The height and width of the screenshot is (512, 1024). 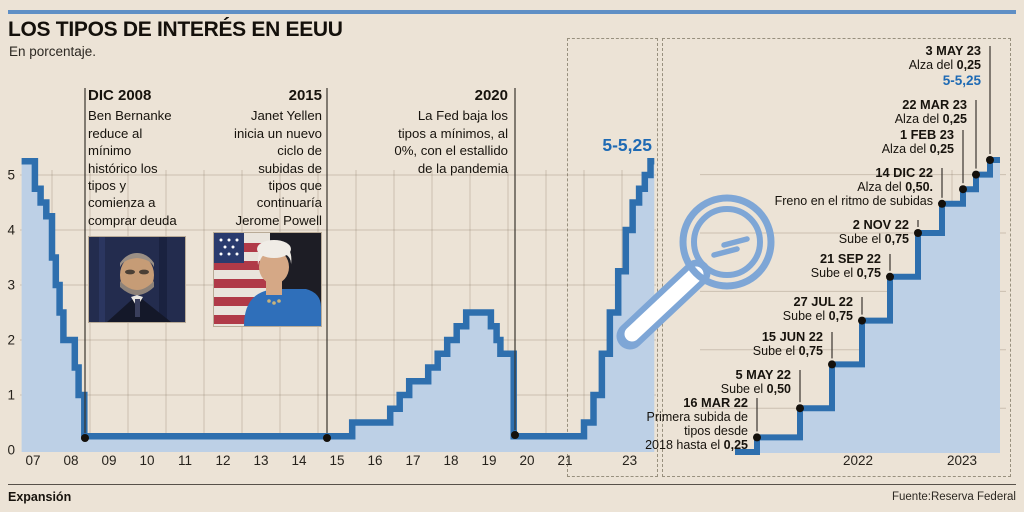 I want to click on annotation-dic-2008-heading: DIC 2008, so click(x=120, y=95).